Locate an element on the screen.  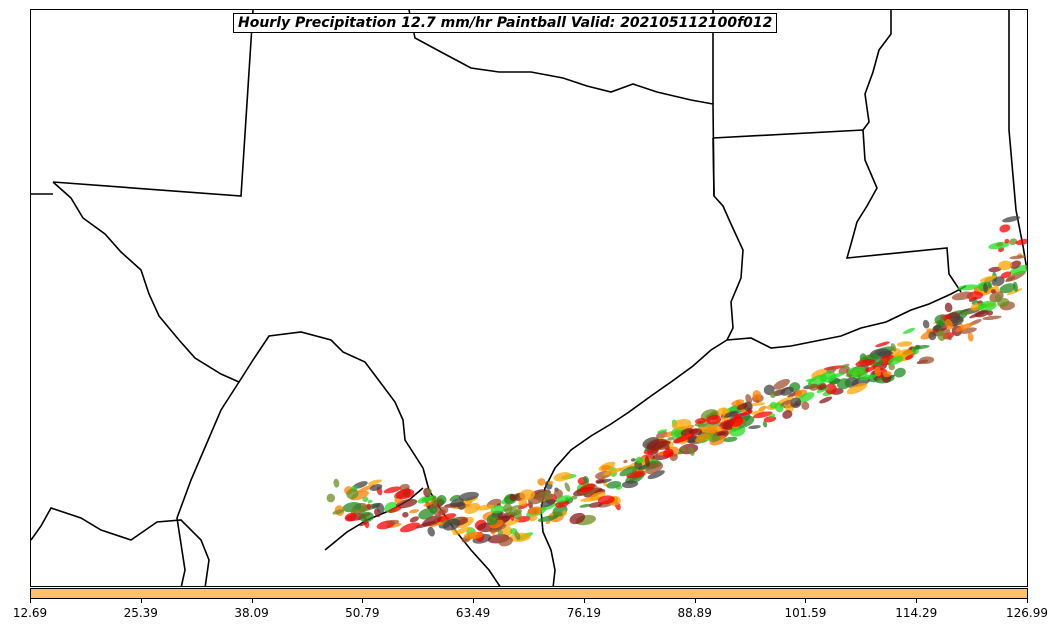
louisiana-border is located at coordinates (869, 151).